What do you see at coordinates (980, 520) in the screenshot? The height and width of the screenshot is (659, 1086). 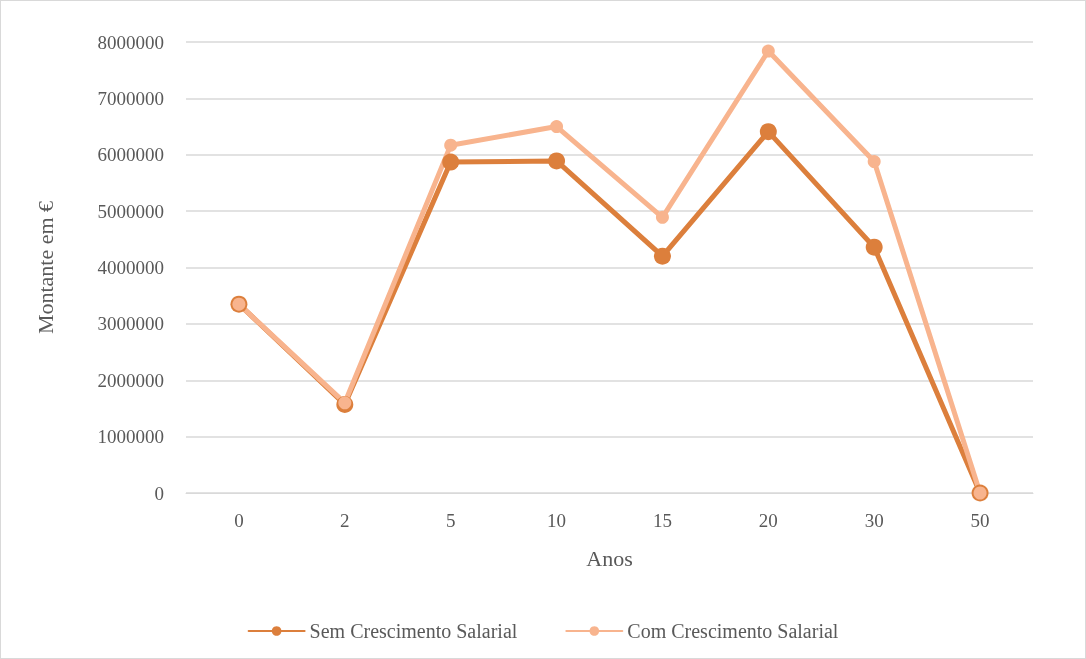 I see `x-tick-label: 50` at bounding box center [980, 520].